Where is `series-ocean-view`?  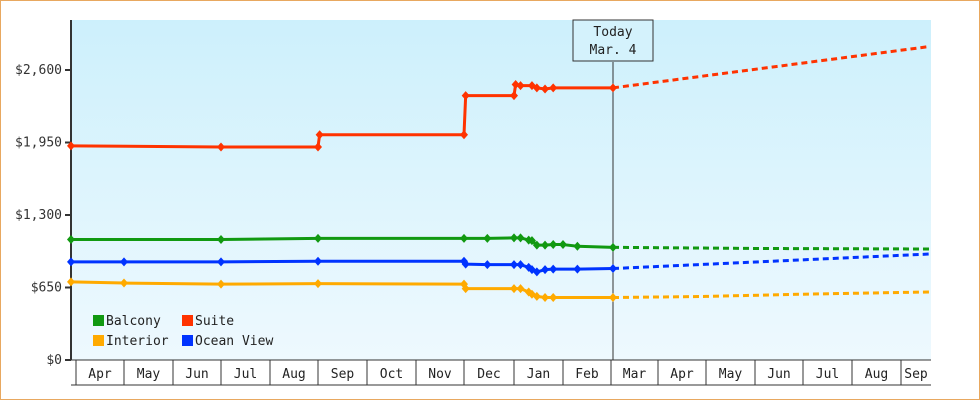 series-ocean-view is located at coordinates (498, 264).